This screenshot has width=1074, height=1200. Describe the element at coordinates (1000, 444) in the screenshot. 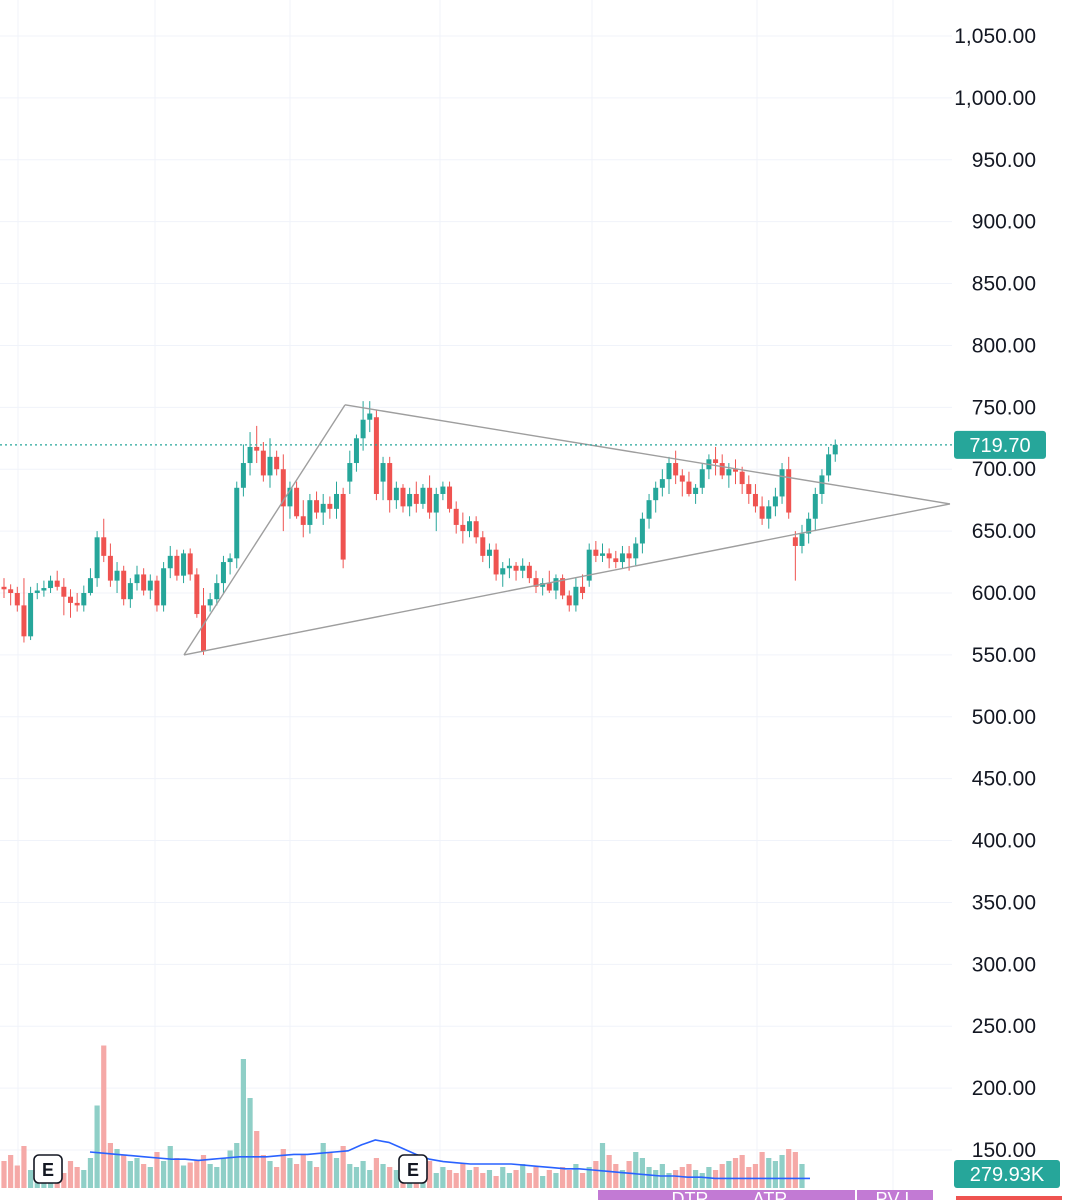

I see `last-price-badge: 719.70` at that location.